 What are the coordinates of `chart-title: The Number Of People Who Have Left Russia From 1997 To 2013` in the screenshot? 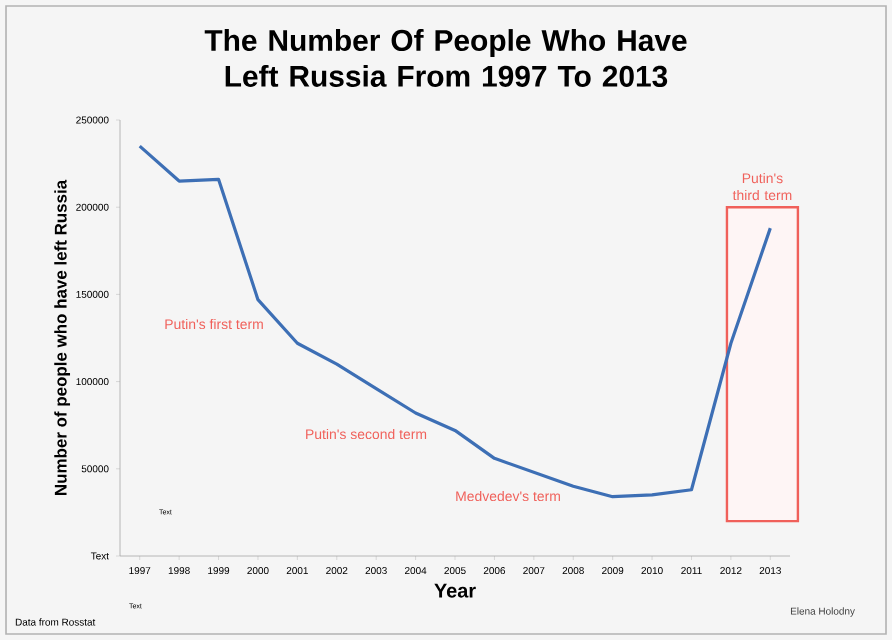 It's located at (445, 58).